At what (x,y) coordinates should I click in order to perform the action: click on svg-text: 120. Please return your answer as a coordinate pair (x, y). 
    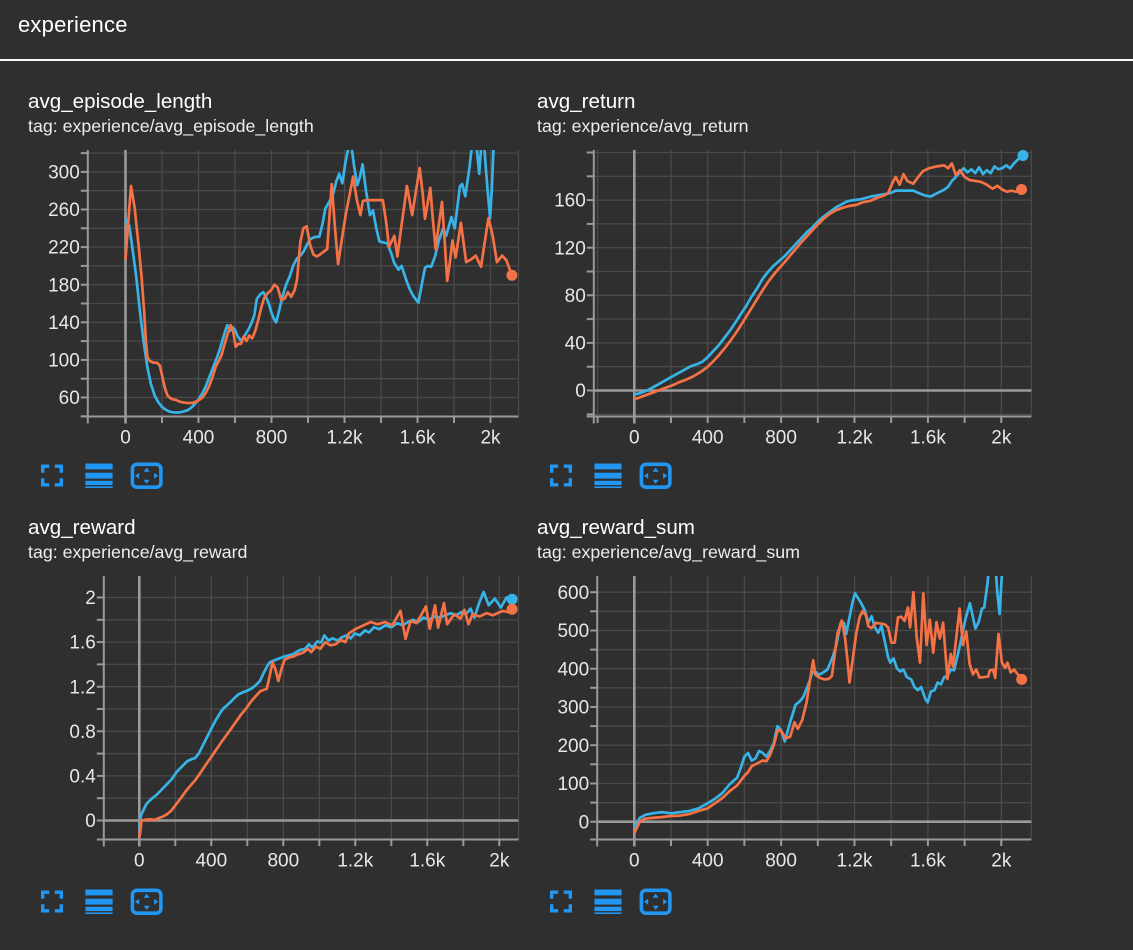
    Looking at the image, I should click on (570, 248).